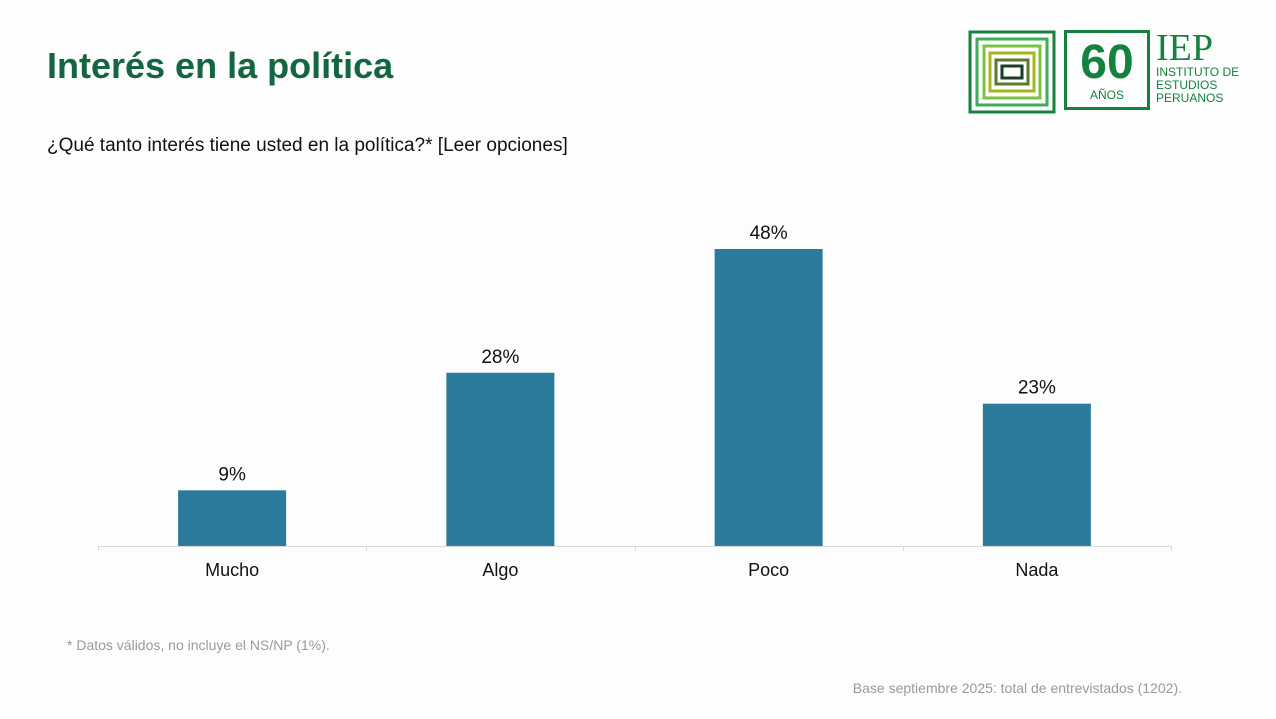 This screenshot has height=719, width=1276. I want to click on logo-anniversary: 60 AÑOS, so click(1107, 70).